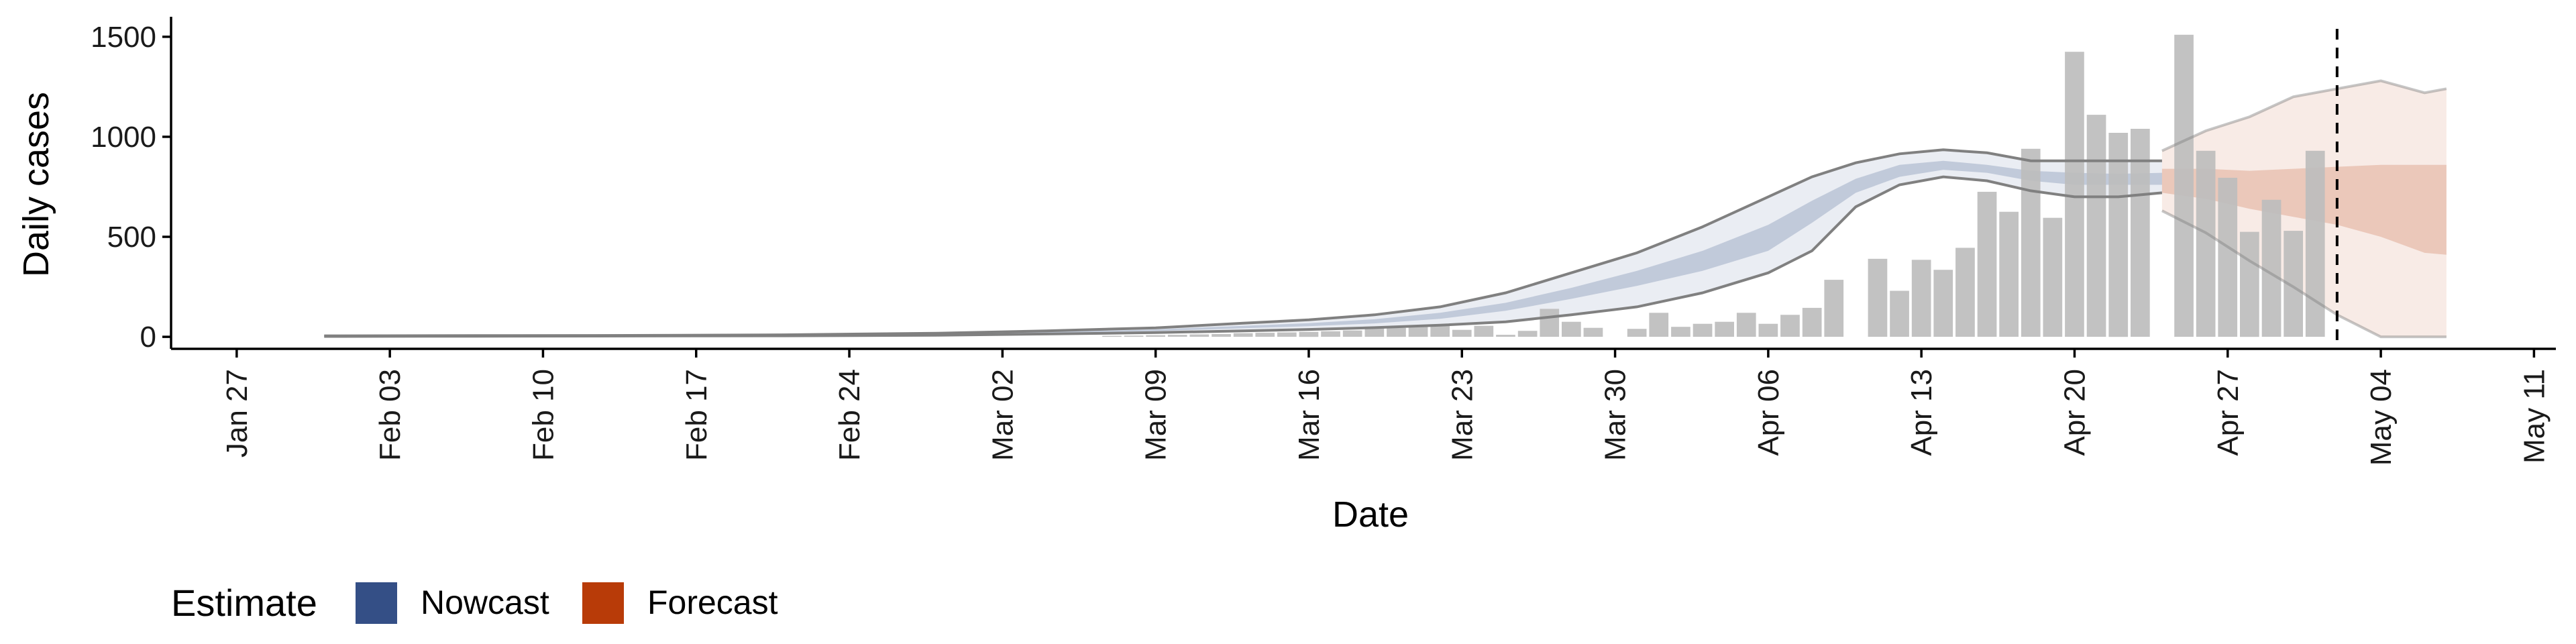 Image resolution: width=2576 pixels, height=644 pixels. I want to click on x-tick-label: Feb 03, so click(390, 415).